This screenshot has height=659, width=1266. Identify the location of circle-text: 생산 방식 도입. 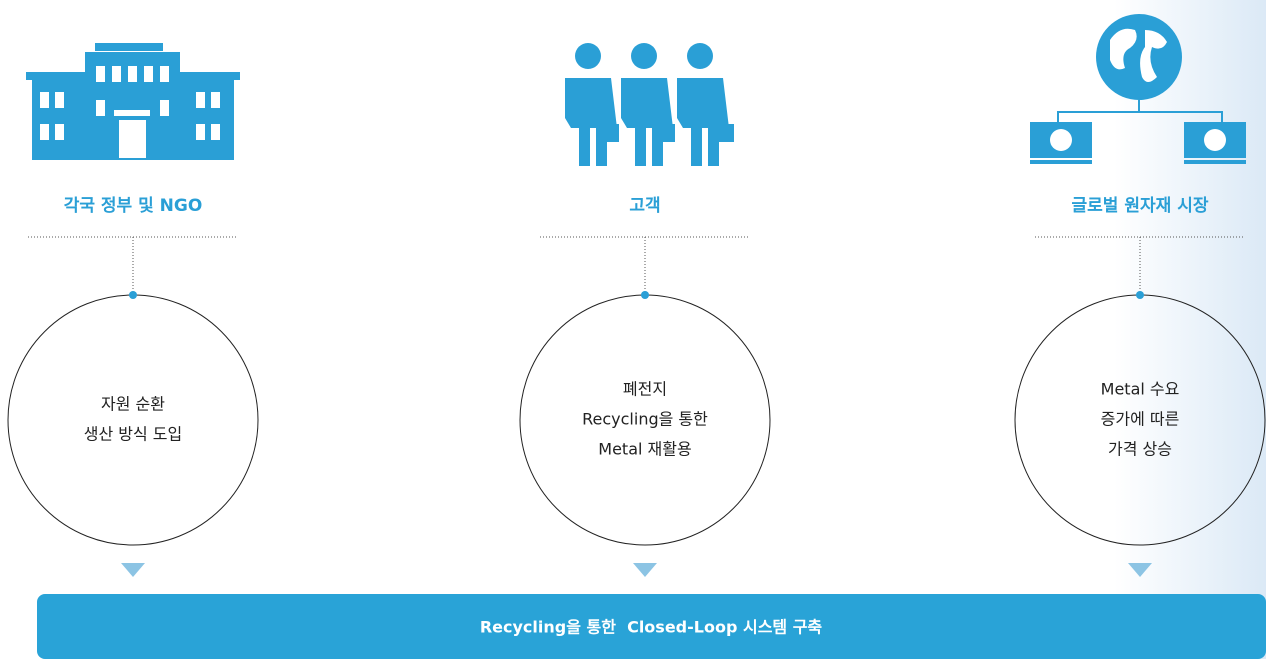
(133, 434).